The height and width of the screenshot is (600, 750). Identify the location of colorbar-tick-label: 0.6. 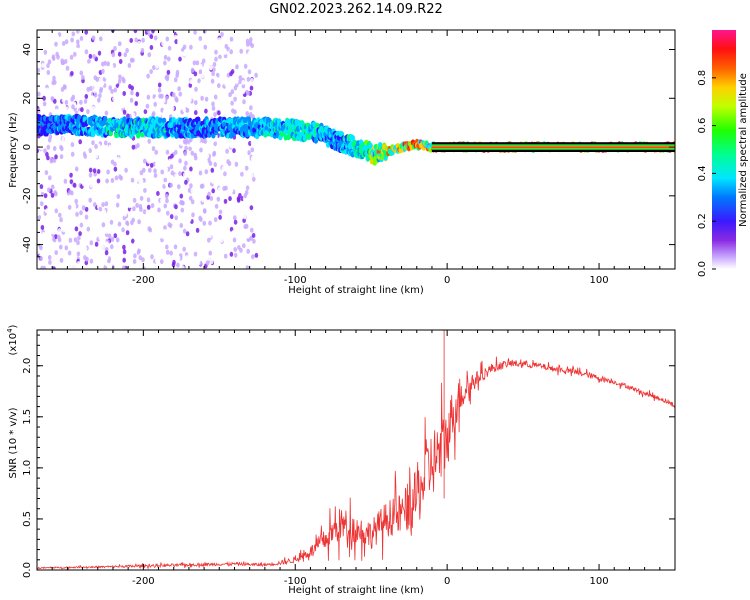
(702, 126).